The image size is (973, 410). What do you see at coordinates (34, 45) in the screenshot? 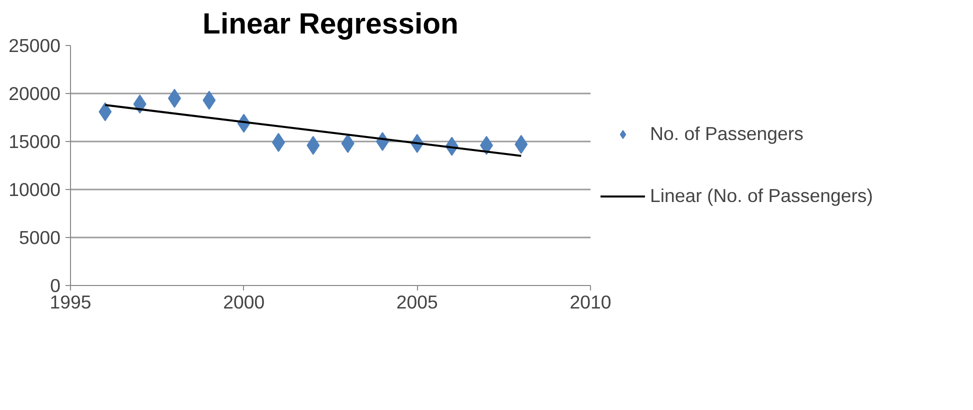
I see `y-tick-label: 25000` at bounding box center [34, 45].